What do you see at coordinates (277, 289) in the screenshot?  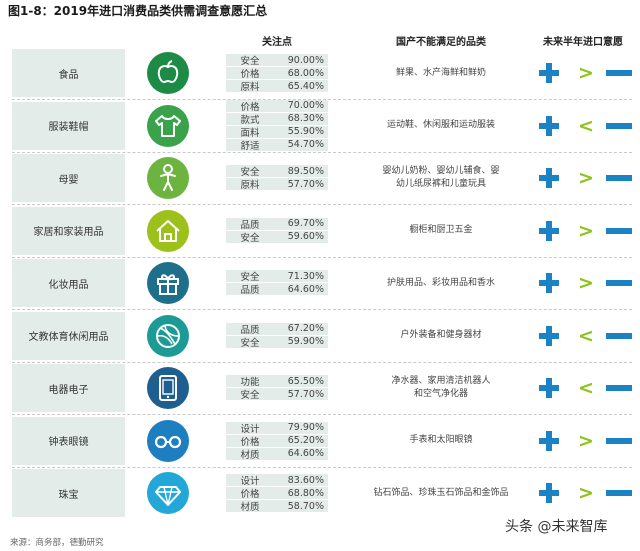 I see `focus-item: 品质 64.60%` at bounding box center [277, 289].